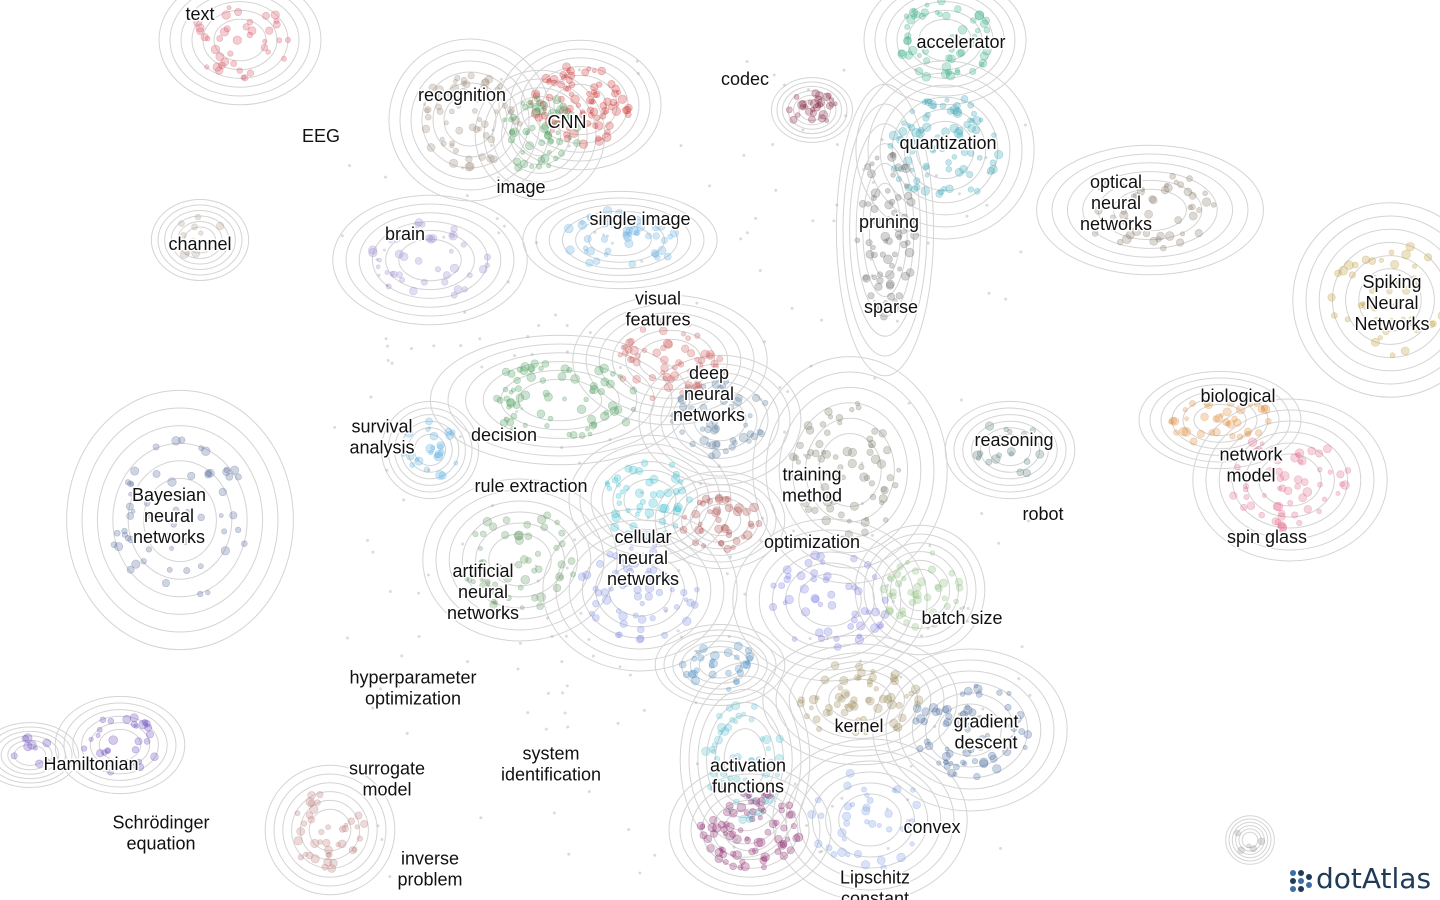 The height and width of the screenshot is (900, 1440). I want to click on topic-label: recognition, so click(461, 94).